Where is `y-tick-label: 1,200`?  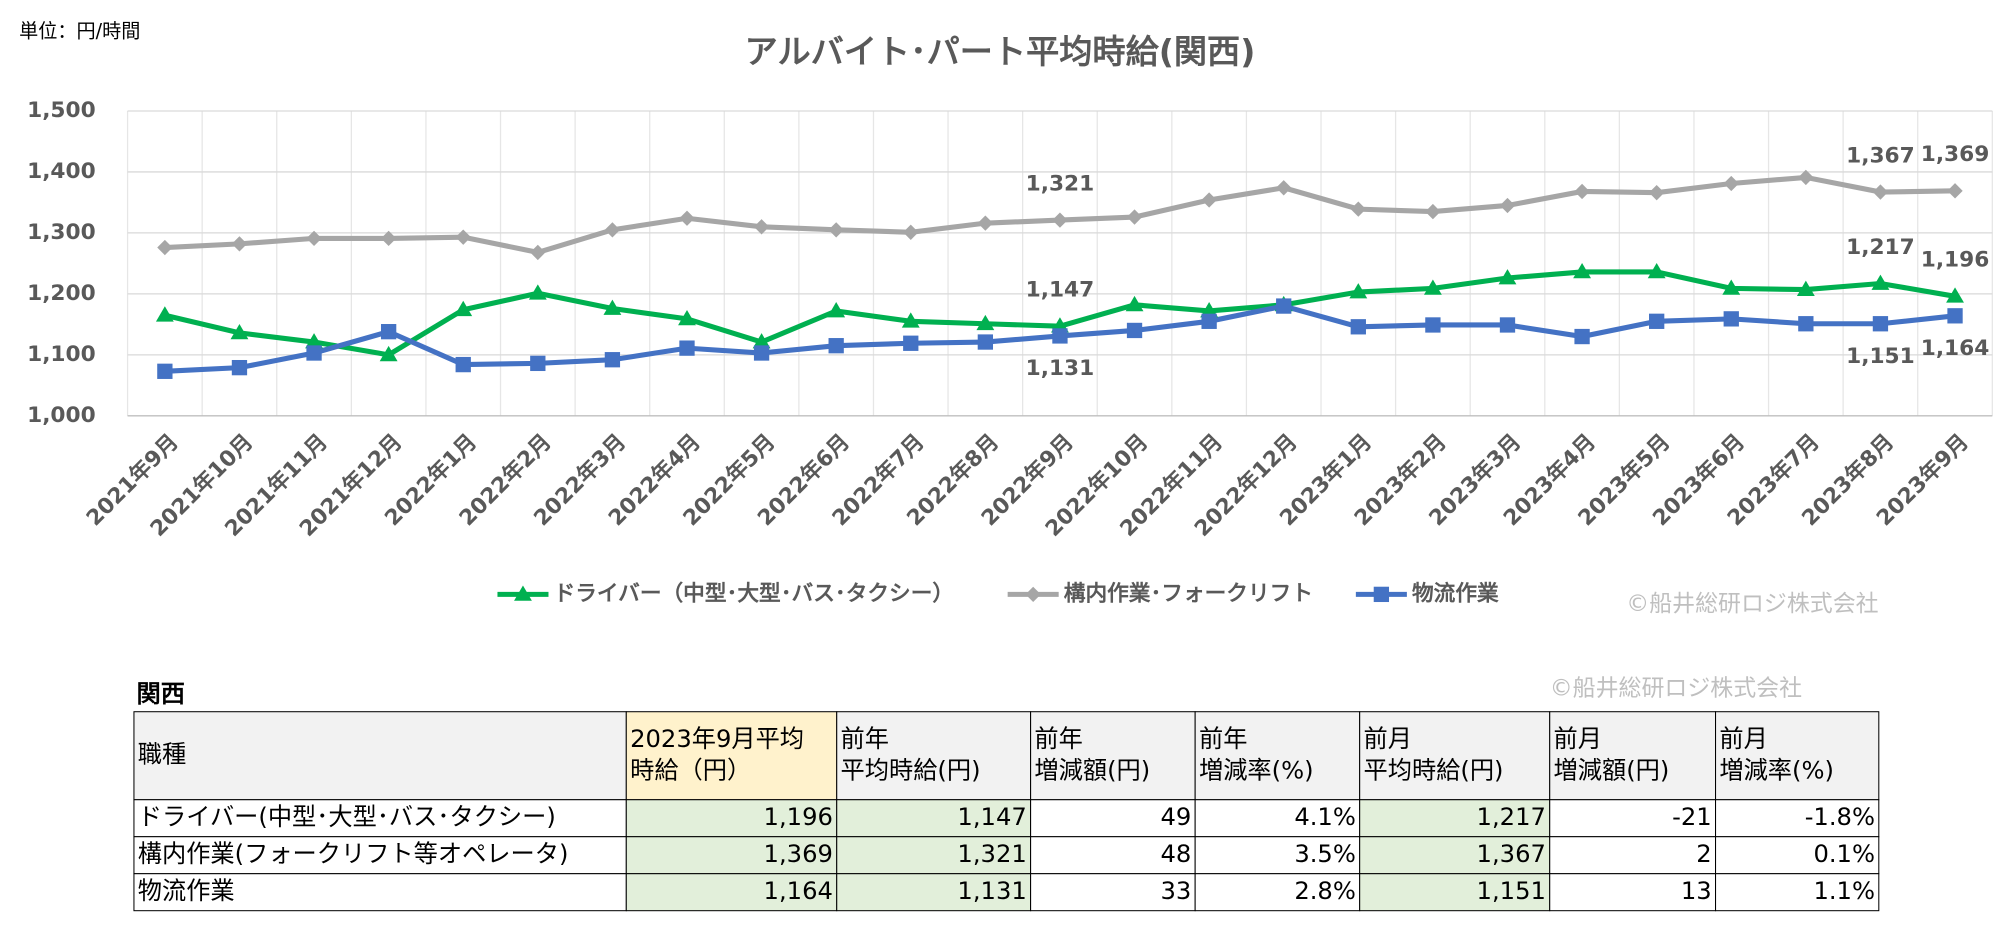
y-tick-label: 1,200 is located at coordinates (61, 293).